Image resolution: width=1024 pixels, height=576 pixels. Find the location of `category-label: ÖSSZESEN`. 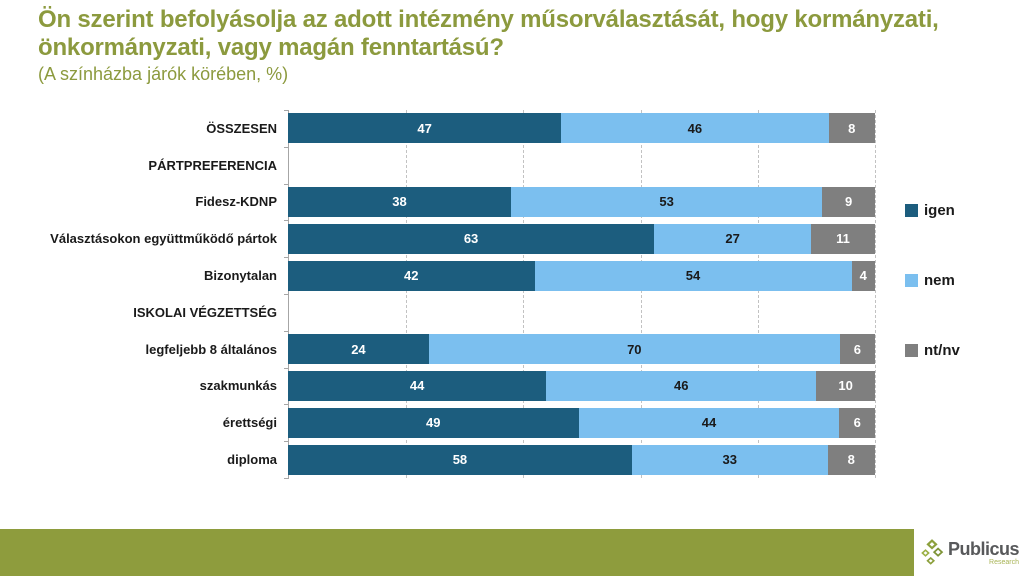

category-label: ÖSSZESEN is located at coordinates (241, 128).